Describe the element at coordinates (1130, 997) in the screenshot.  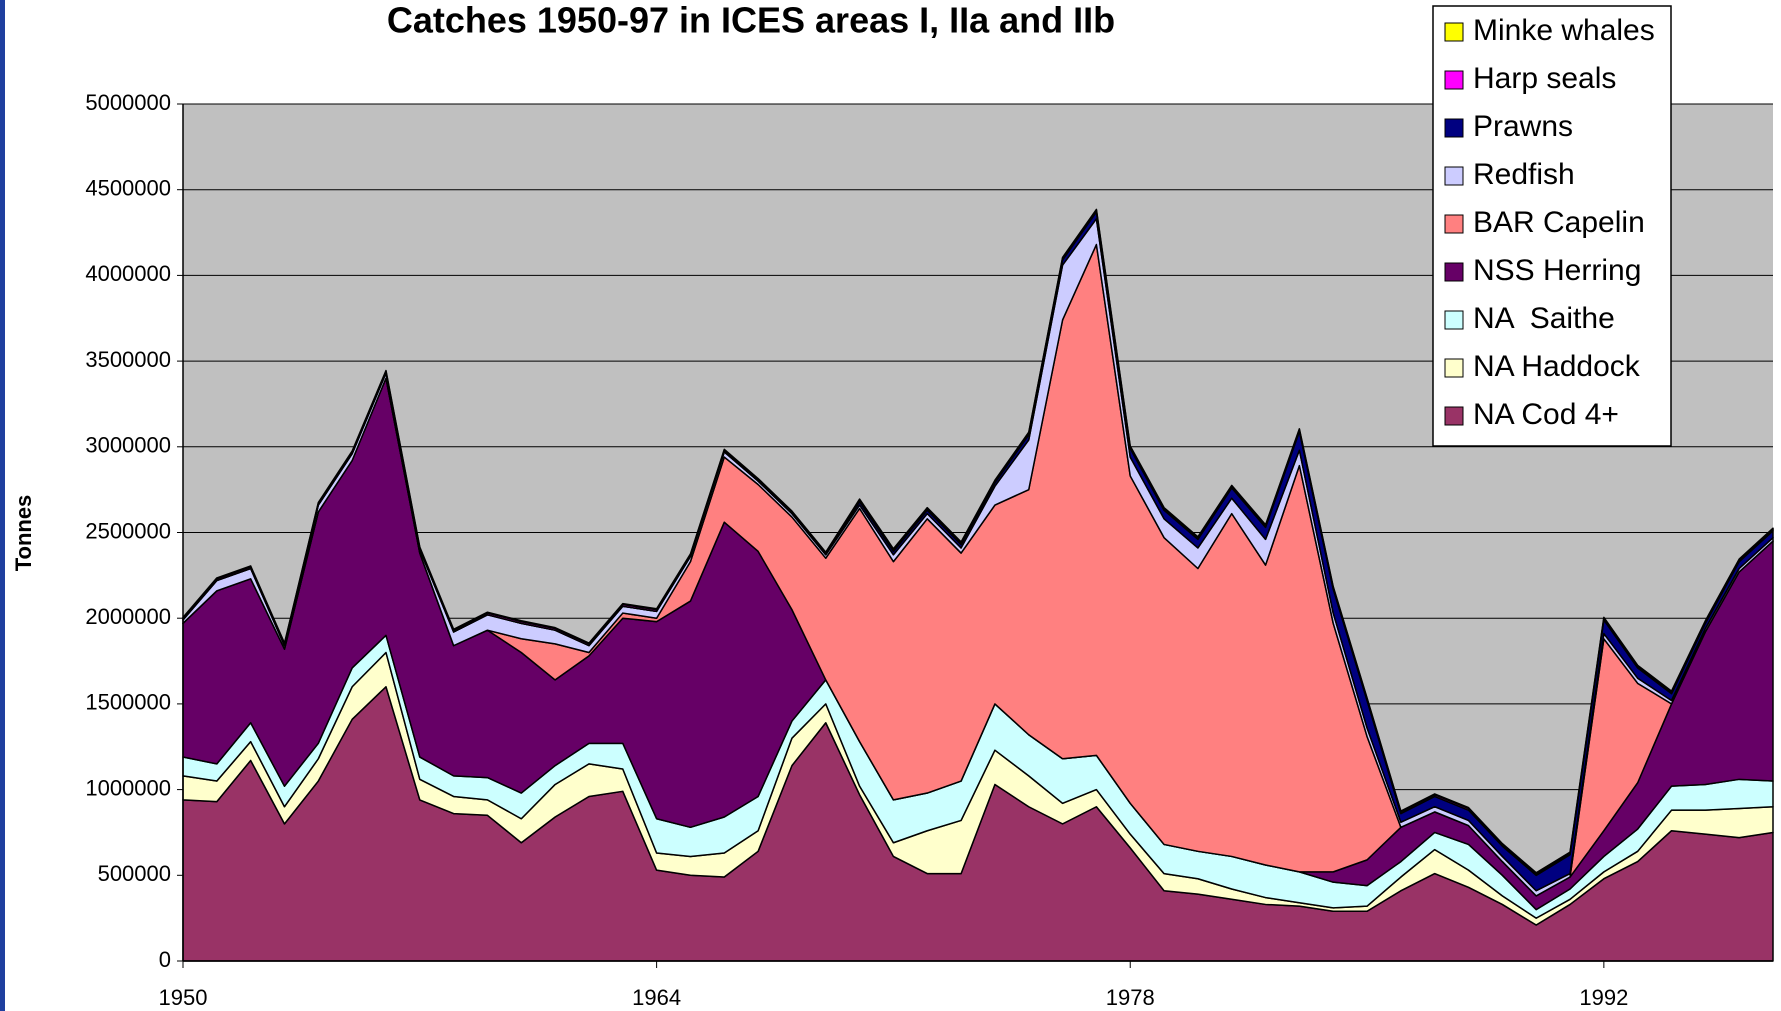
I see `x-tick-label: 1978` at that location.